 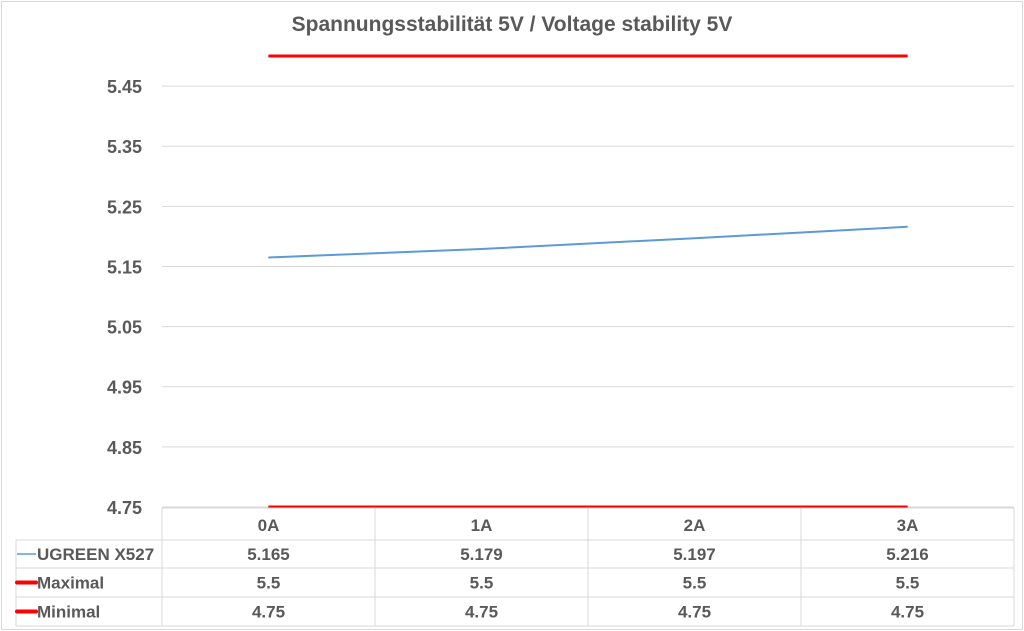 What do you see at coordinates (694, 554) in the screenshot?
I see `table-cell-value: 5.197` at bounding box center [694, 554].